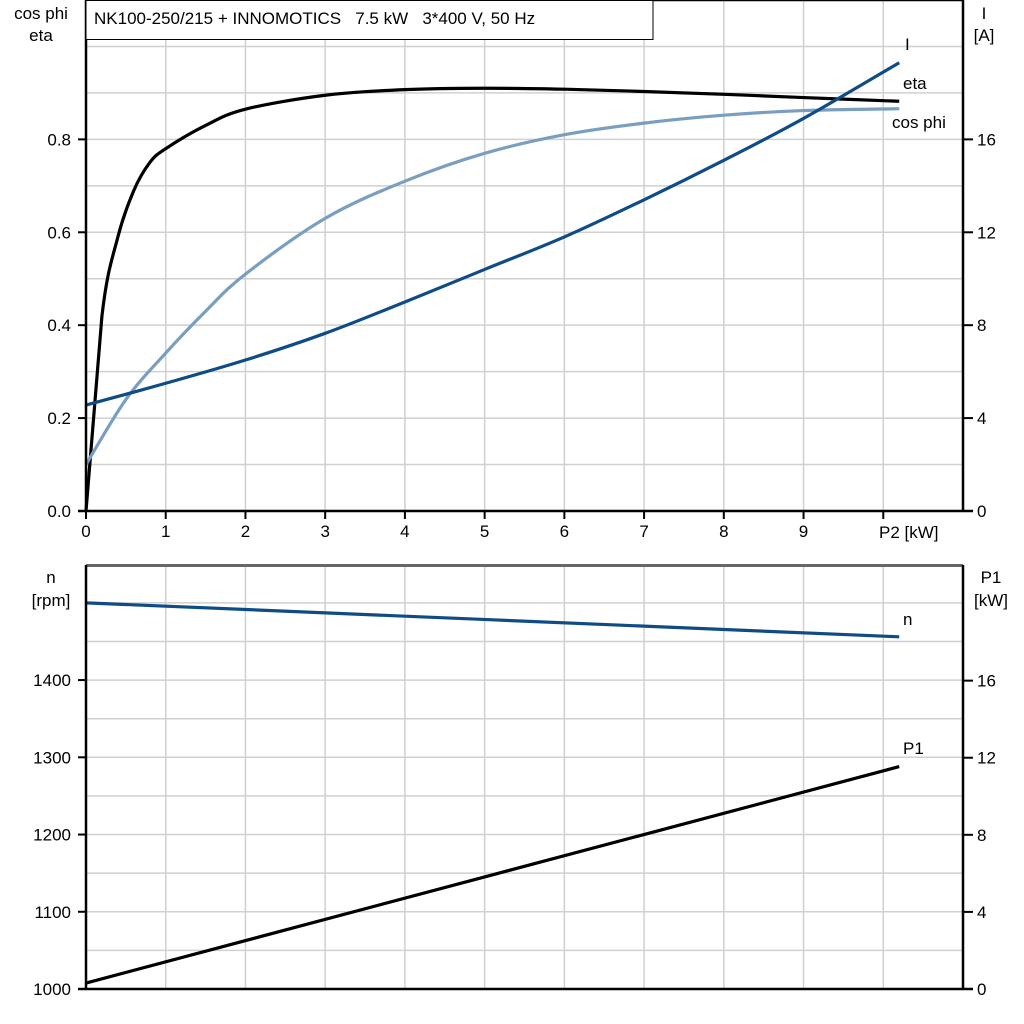  I want to click on left-tick-label: 1000, so click(52, 989).